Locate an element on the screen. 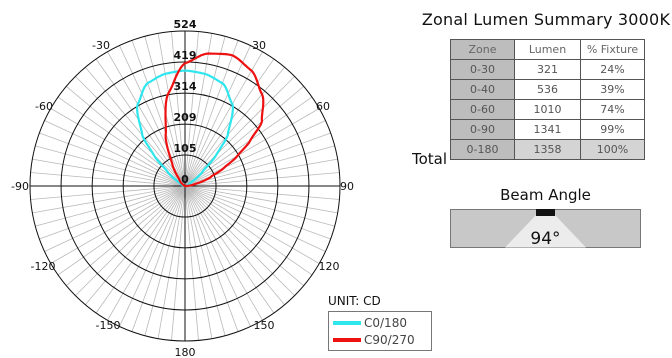  lumen-cell: 1341 is located at coordinates (547, 129).